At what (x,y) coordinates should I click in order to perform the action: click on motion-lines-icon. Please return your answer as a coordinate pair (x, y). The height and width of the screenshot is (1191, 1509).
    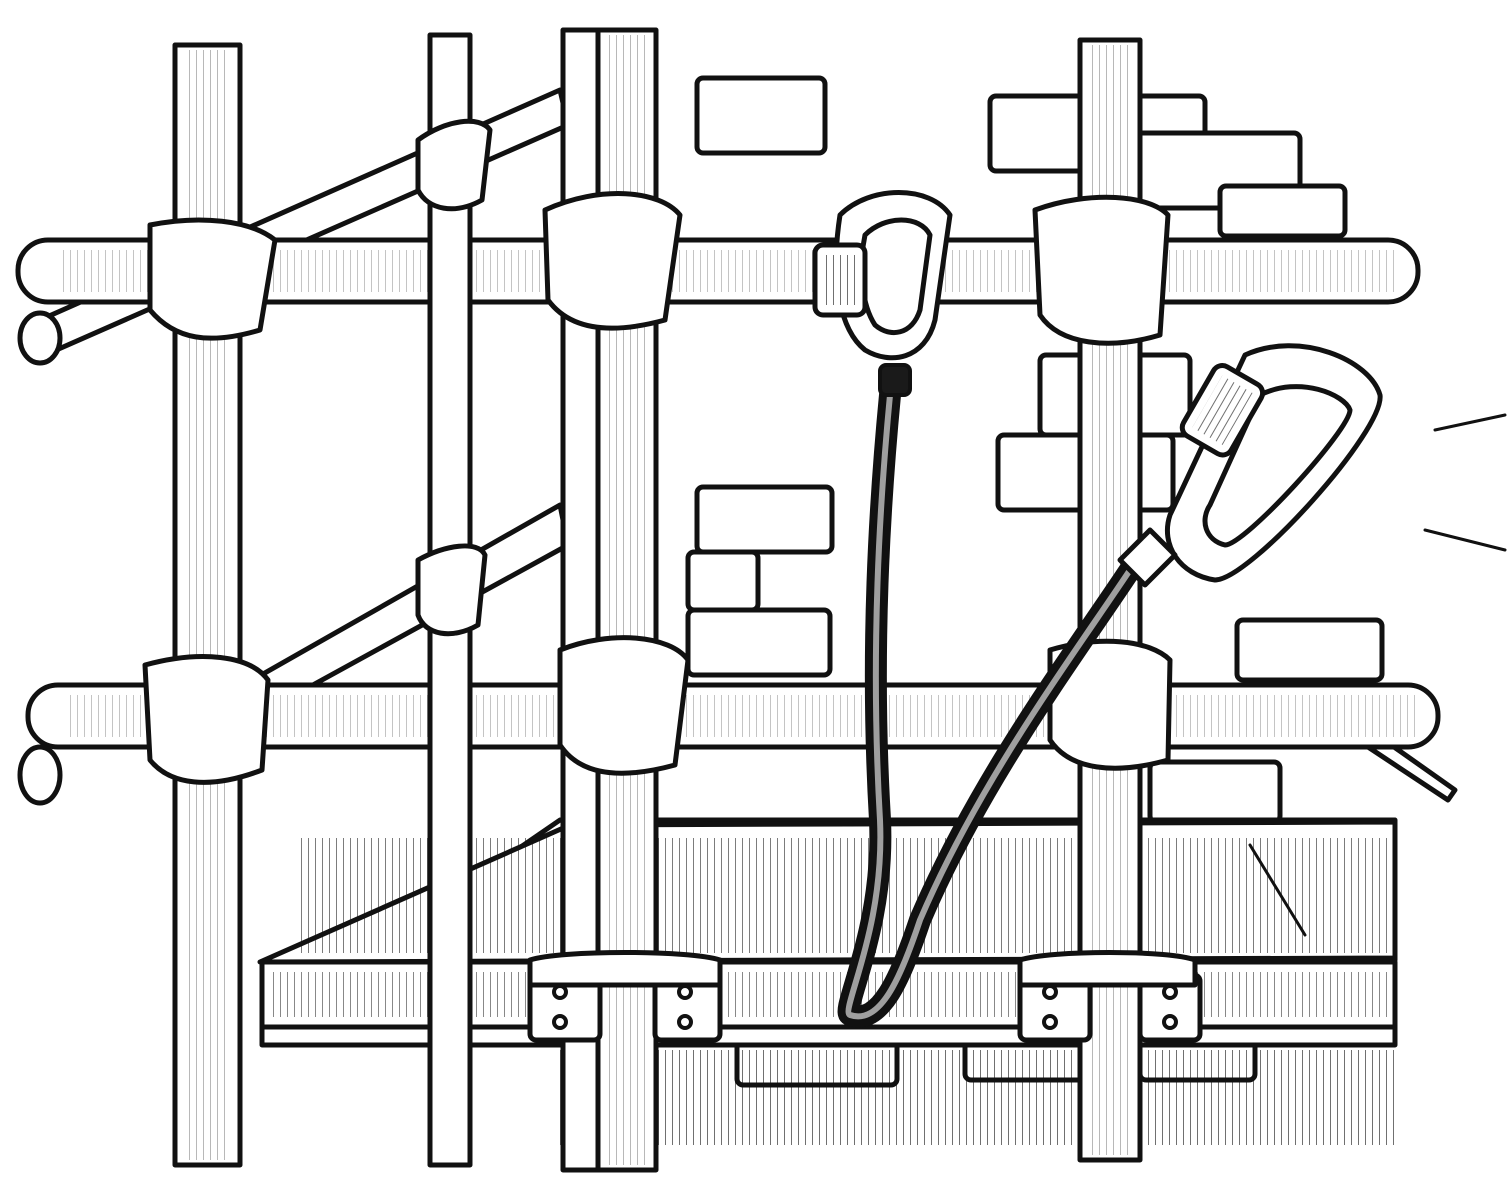
    Looking at the image, I should click on (1465, 482).